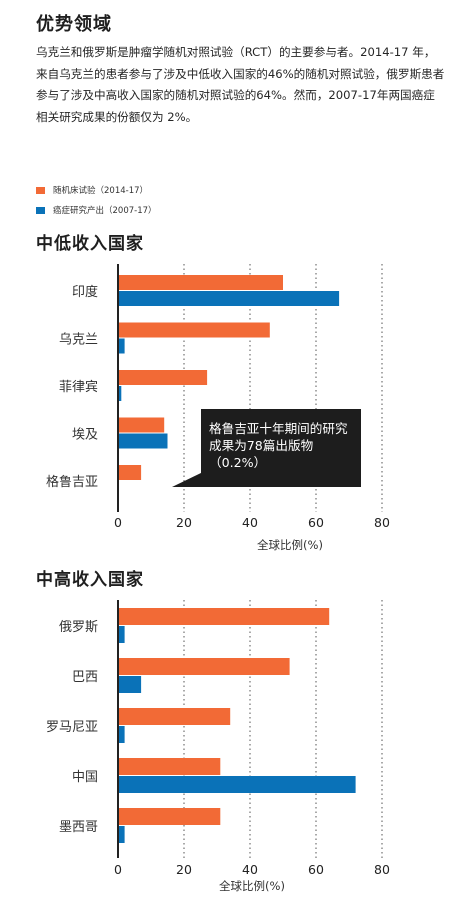 The width and height of the screenshot is (457, 906). Describe the element at coordinates (40, 190) in the screenshot. I see `legend-swatch-orange` at that location.